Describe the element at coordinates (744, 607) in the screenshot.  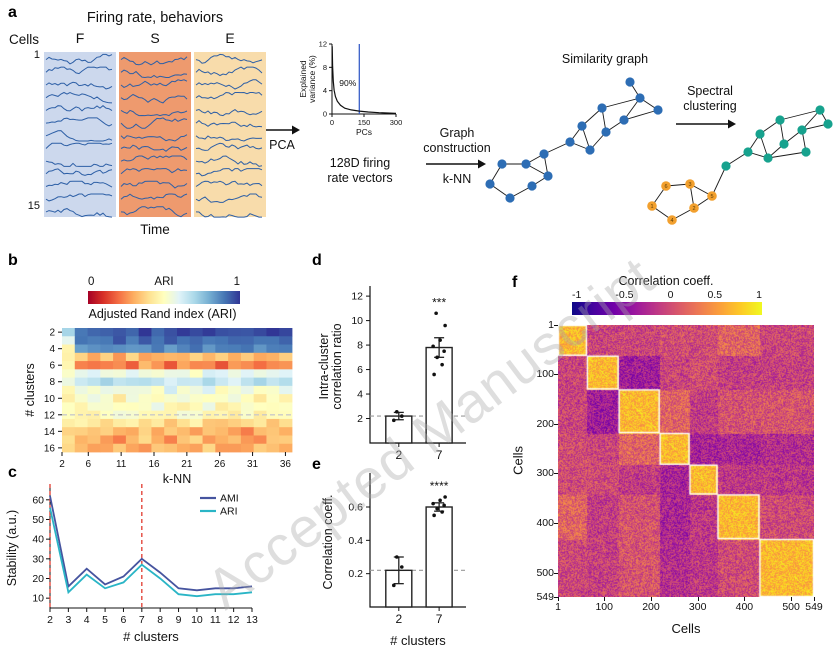
I see `matrix-xtick: 400` at that location.